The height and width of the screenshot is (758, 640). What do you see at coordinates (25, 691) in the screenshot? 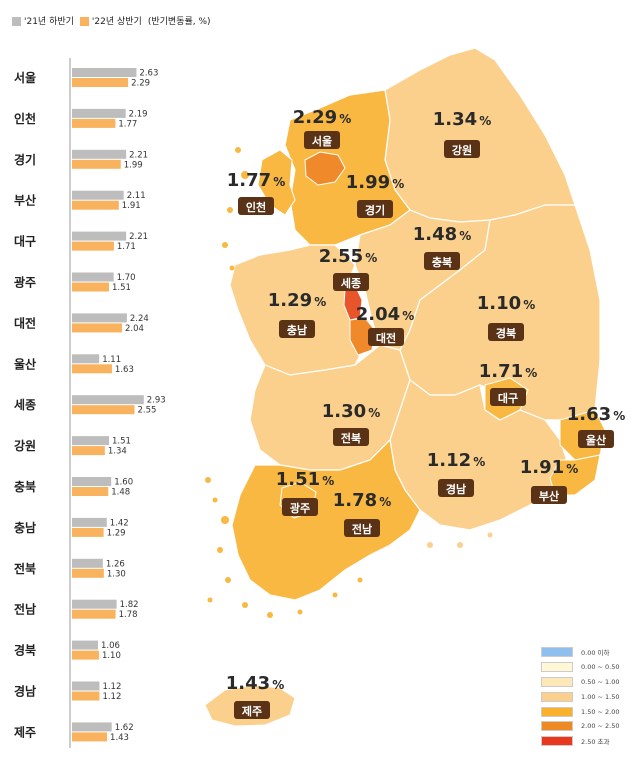
I see `category-label: 경남` at bounding box center [25, 691].